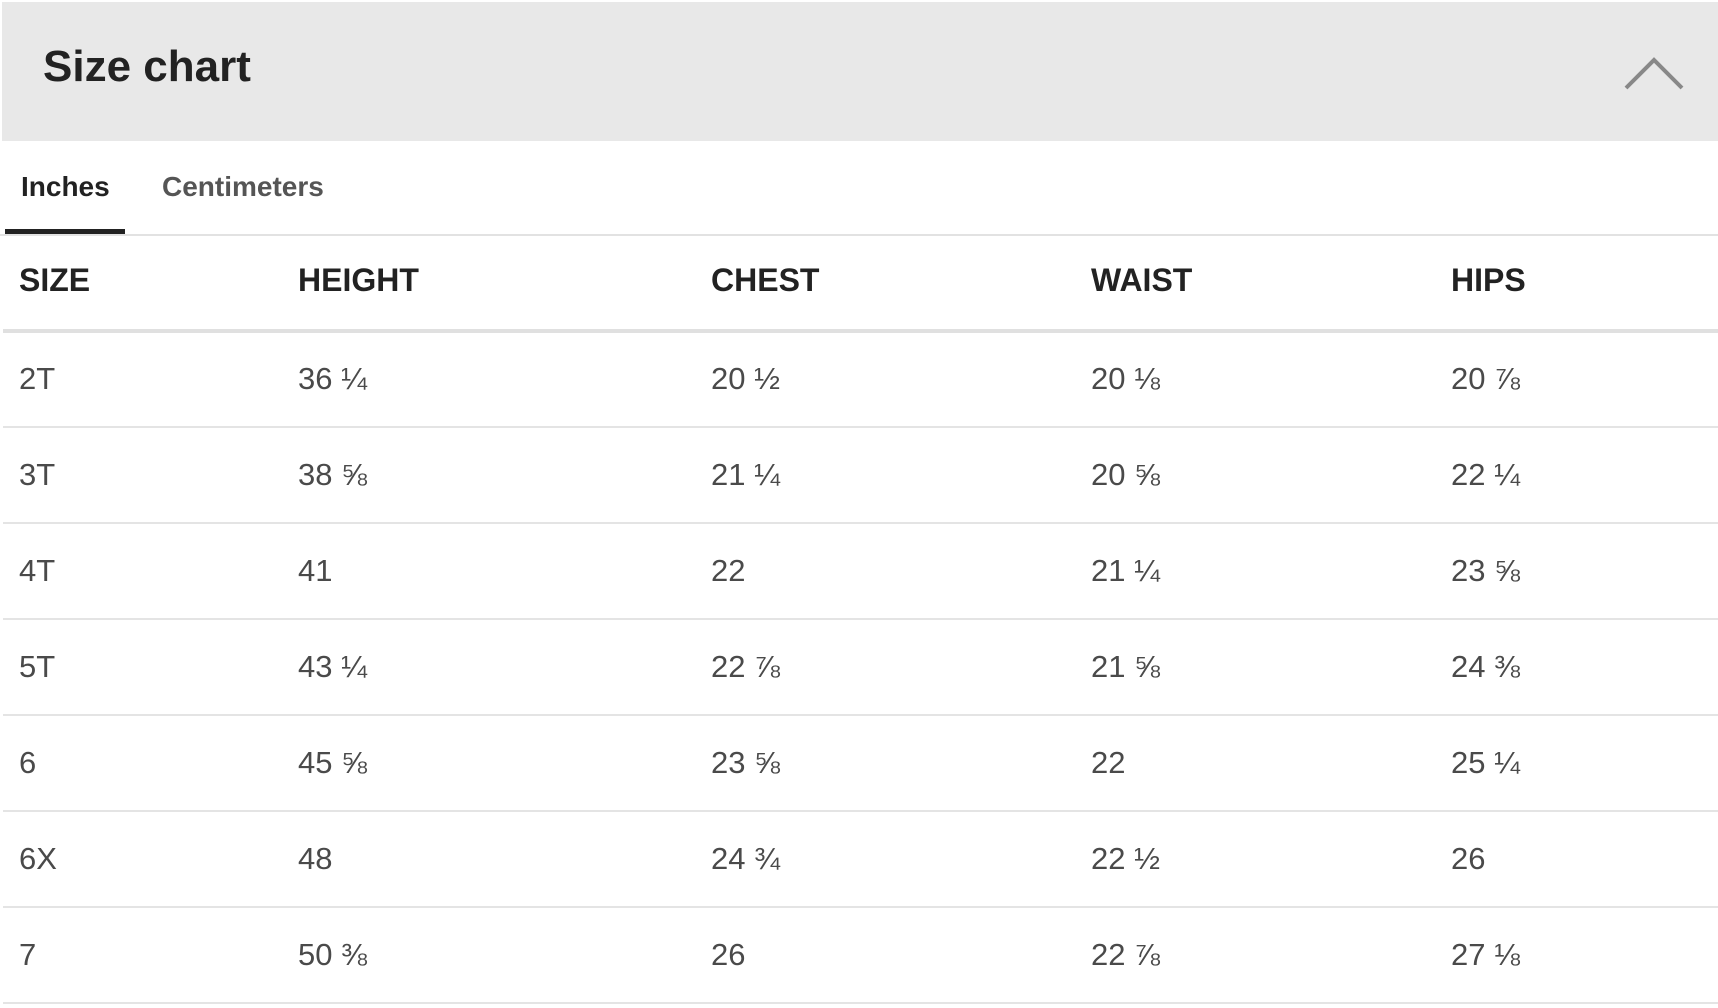 The width and height of the screenshot is (1718, 1008). What do you see at coordinates (1485, 378) in the screenshot?
I see `table-cell: 20 ⅞` at bounding box center [1485, 378].